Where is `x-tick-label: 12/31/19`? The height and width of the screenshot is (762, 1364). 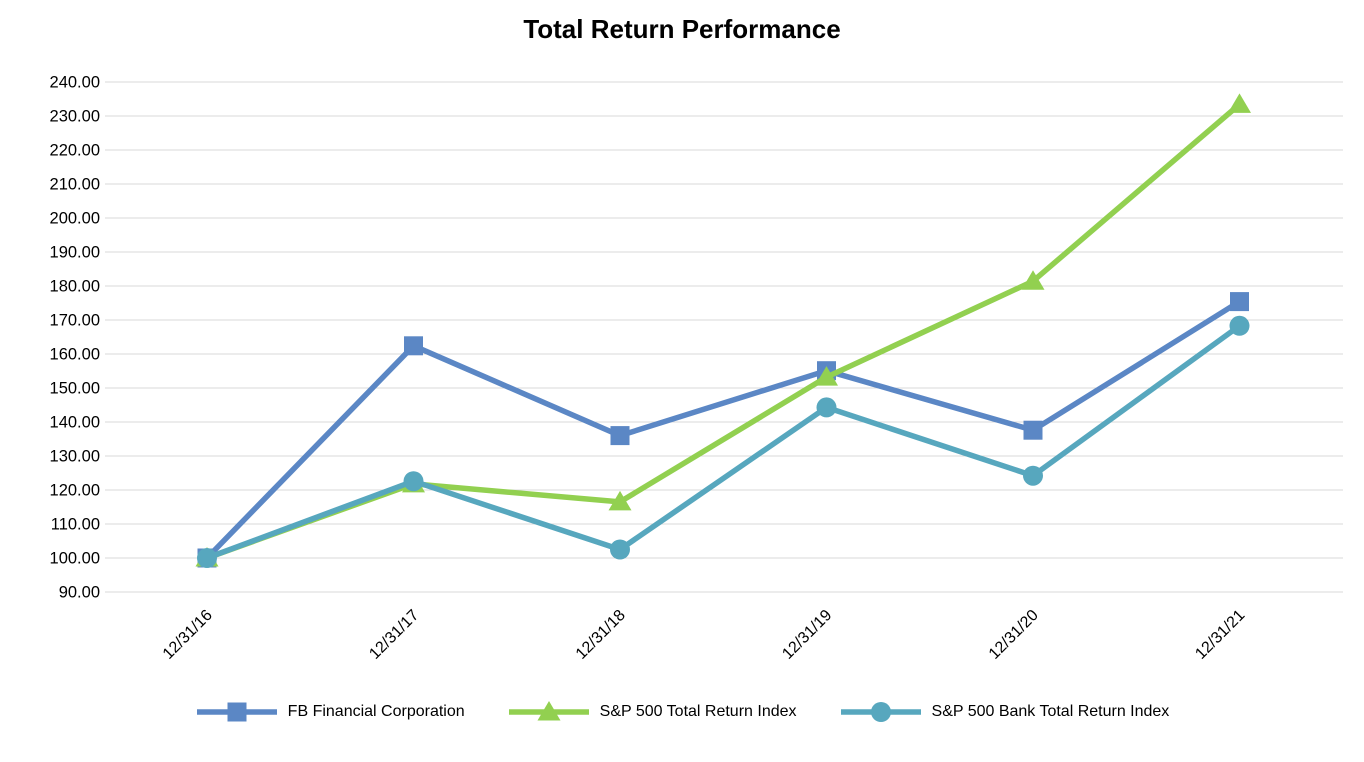 x-tick-label: 12/31/19 is located at coordinates (807, 635).